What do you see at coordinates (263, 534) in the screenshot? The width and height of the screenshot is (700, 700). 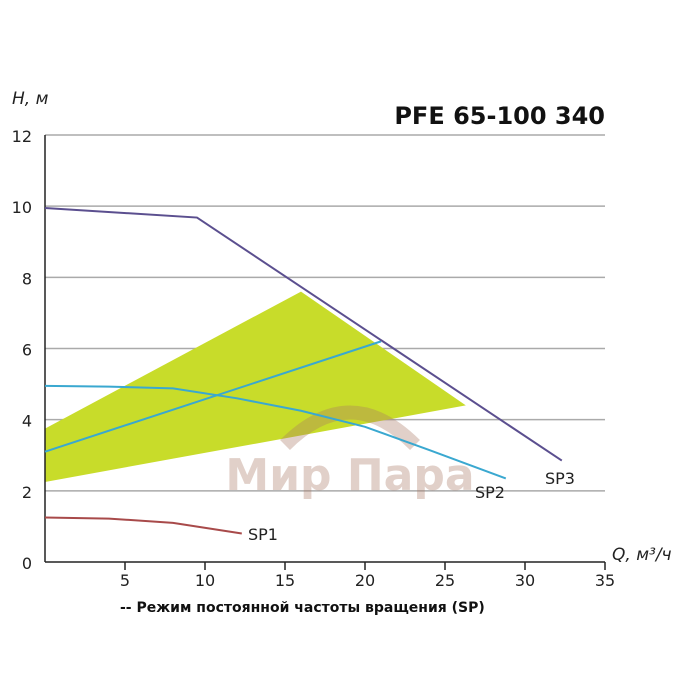 I see `series-label-sp1: SP1` at bounding box center [263, 534].